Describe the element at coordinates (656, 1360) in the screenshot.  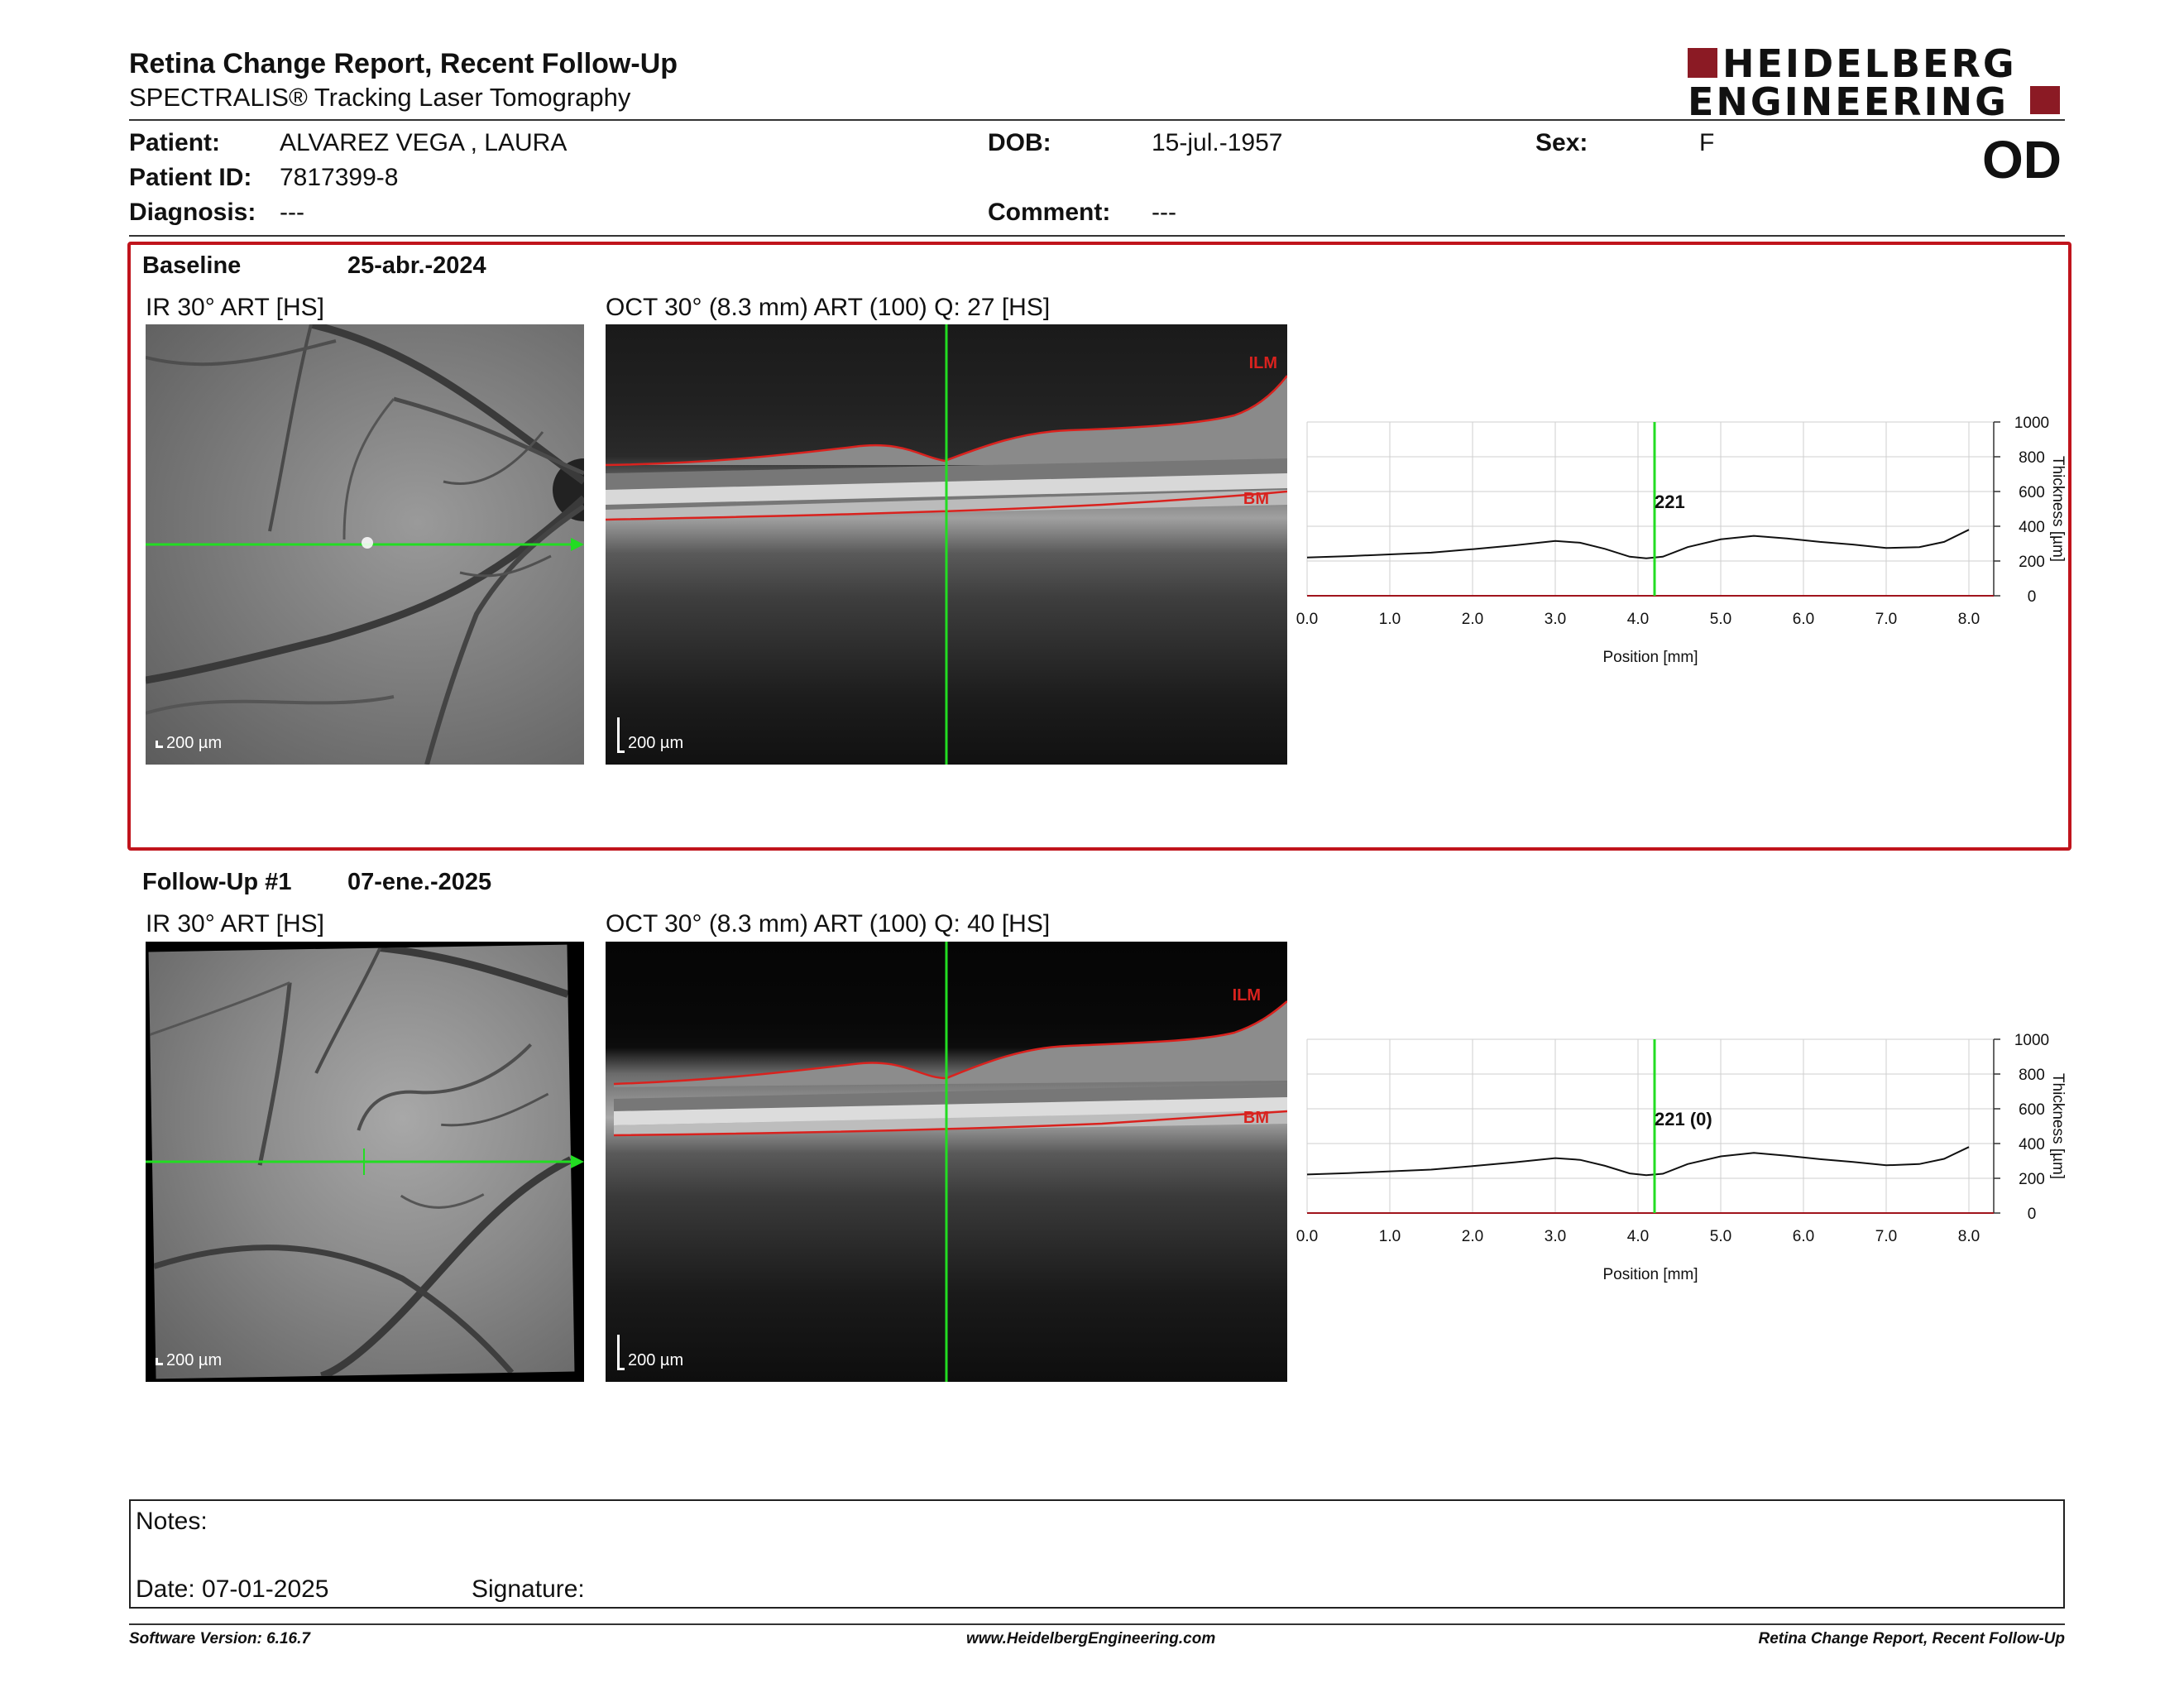
I see `followup-oct-scale-label: 200 µm` at that location.